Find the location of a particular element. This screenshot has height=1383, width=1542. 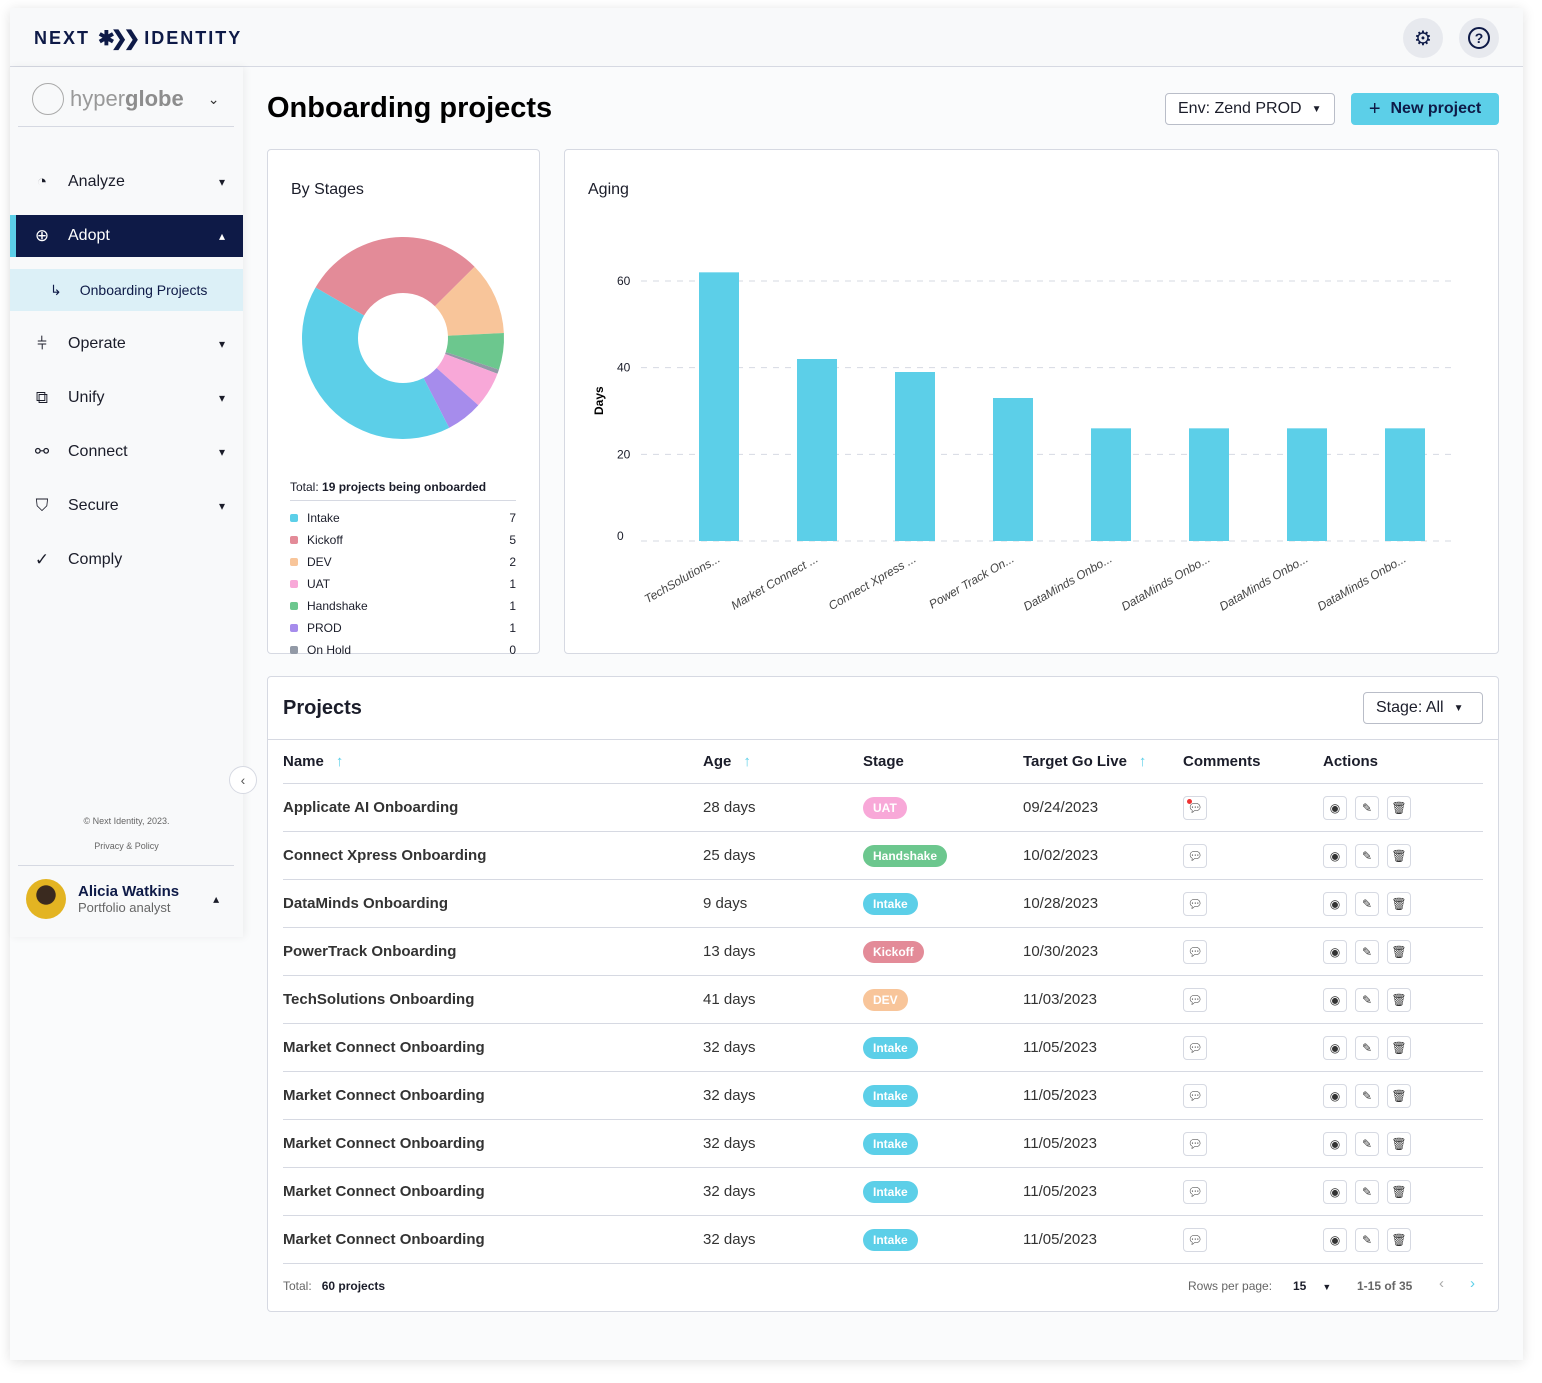

nav-unify: ⧉ Unify ▾ is located at coordinates (126, 398).